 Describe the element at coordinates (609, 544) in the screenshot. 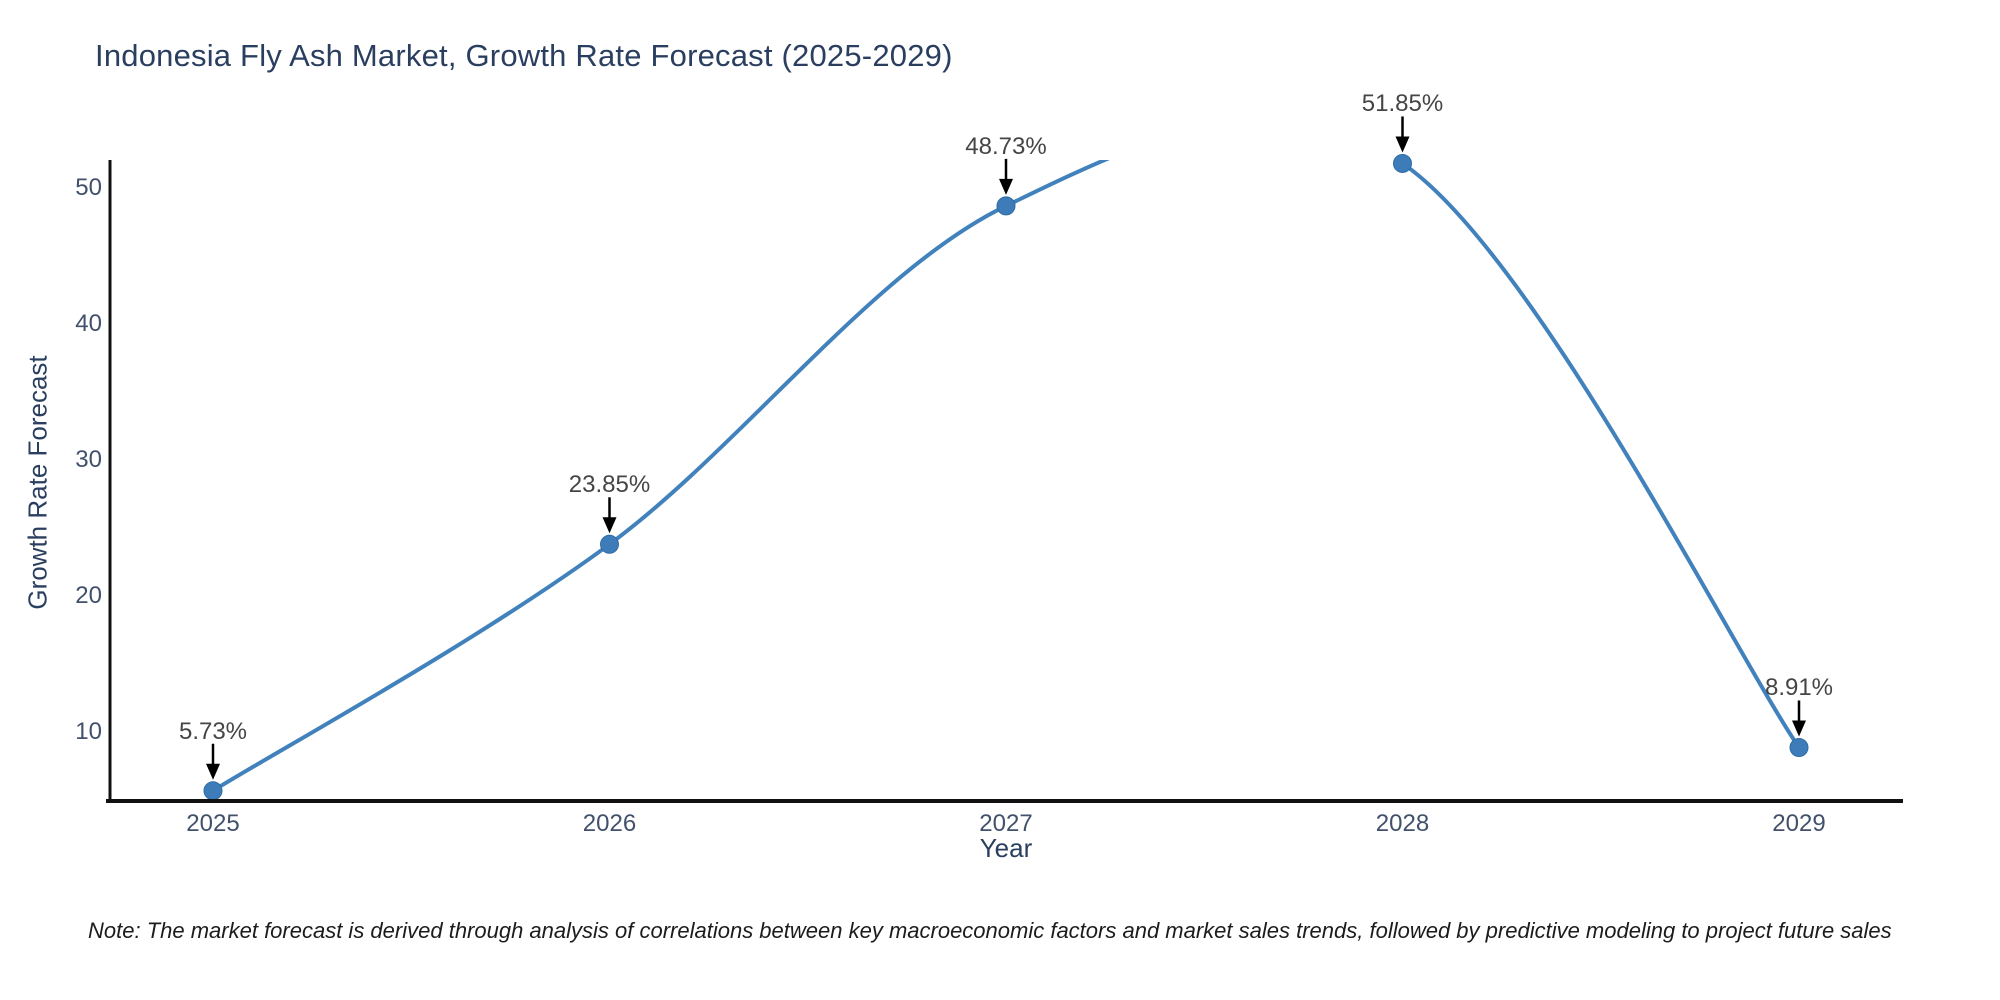

I see `data-point-2026` at that location.